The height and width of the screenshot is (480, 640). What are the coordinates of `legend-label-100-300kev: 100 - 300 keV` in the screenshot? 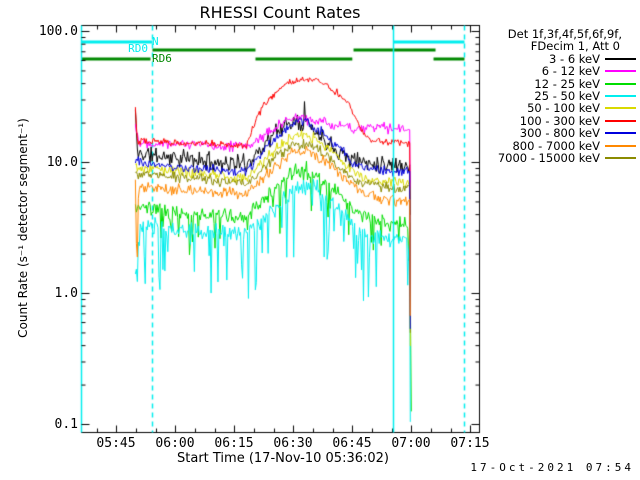 It's located at (559, 121).